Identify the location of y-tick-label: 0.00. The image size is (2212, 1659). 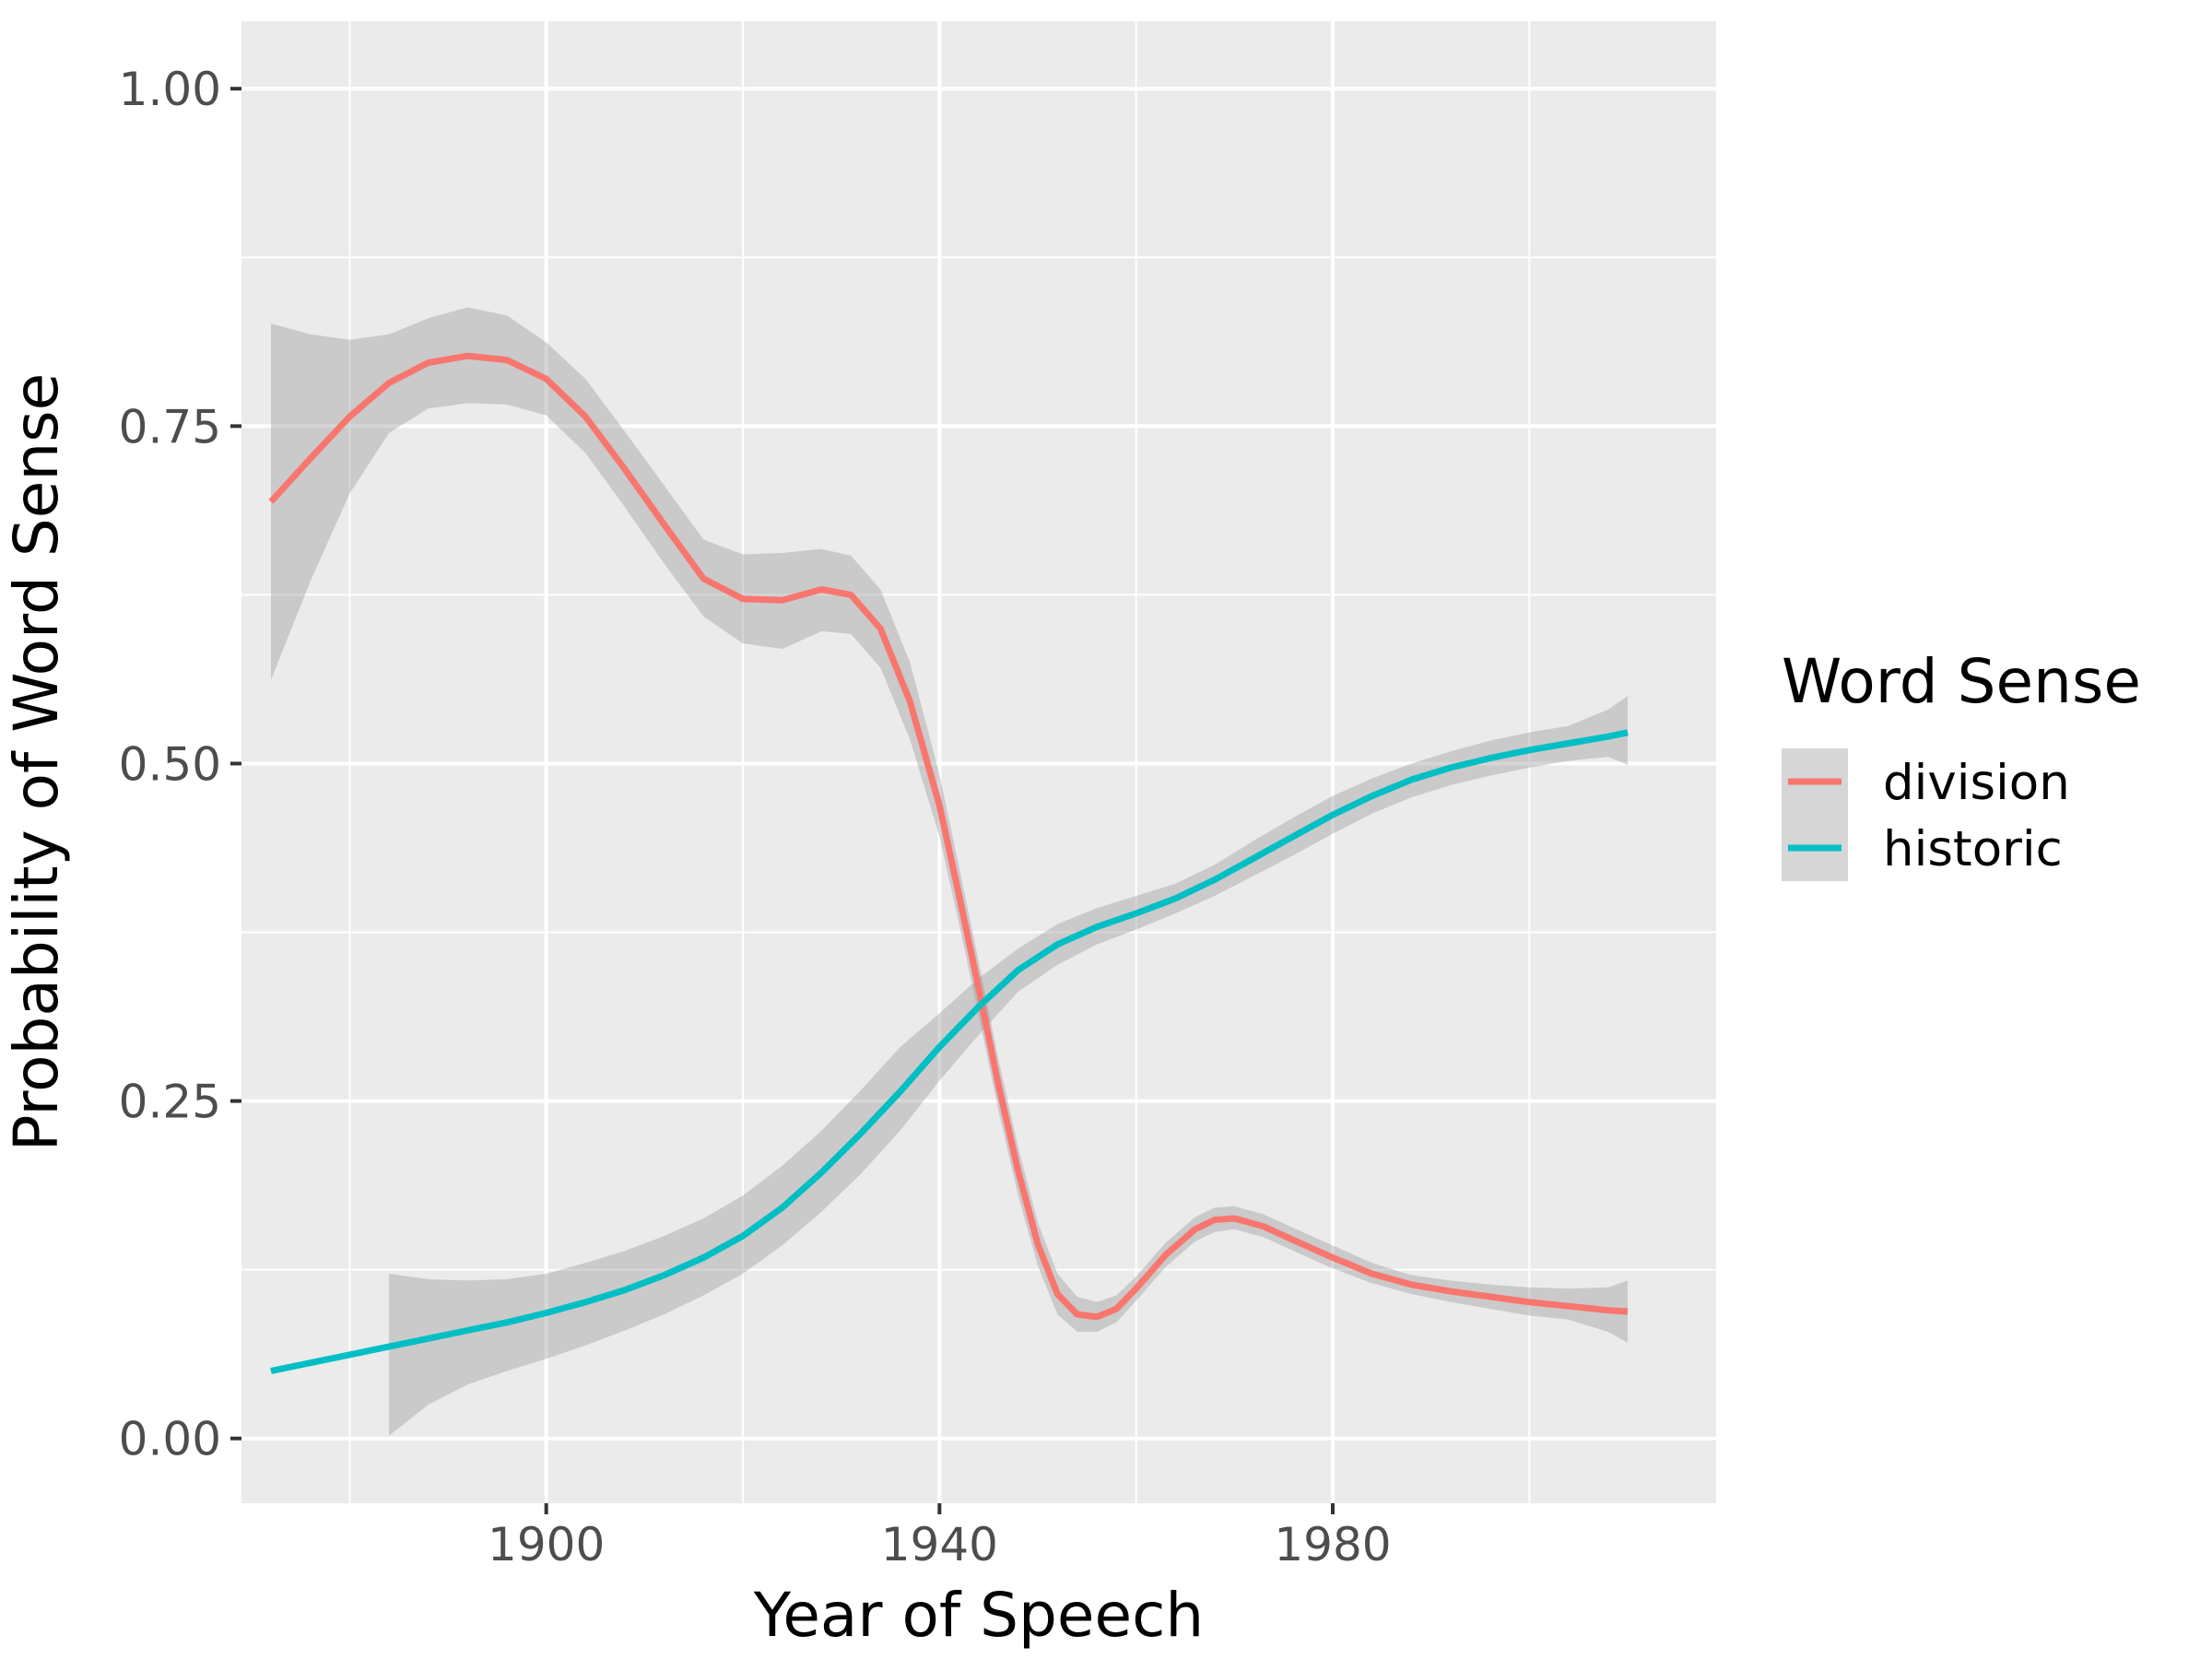
(170, 1439).